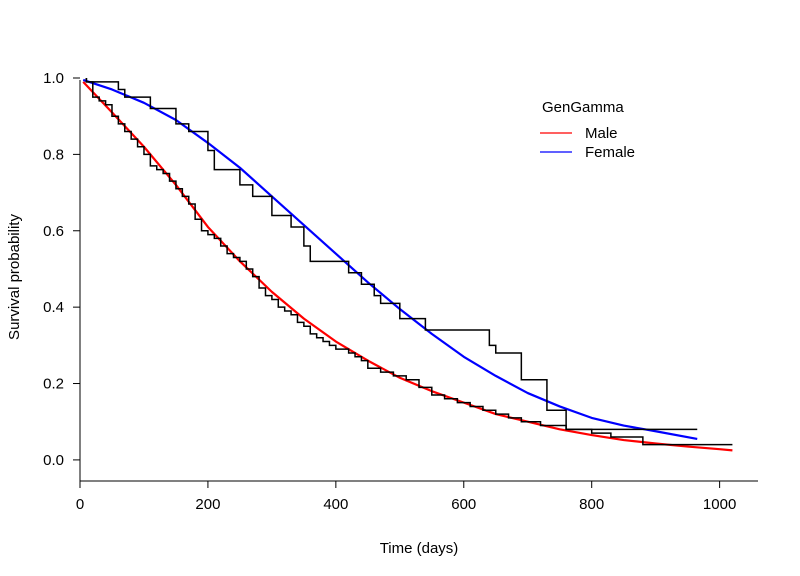 This screenshot has width=800, height=576. I want to click on y-tick-label: 1.0, so click(53, 78).